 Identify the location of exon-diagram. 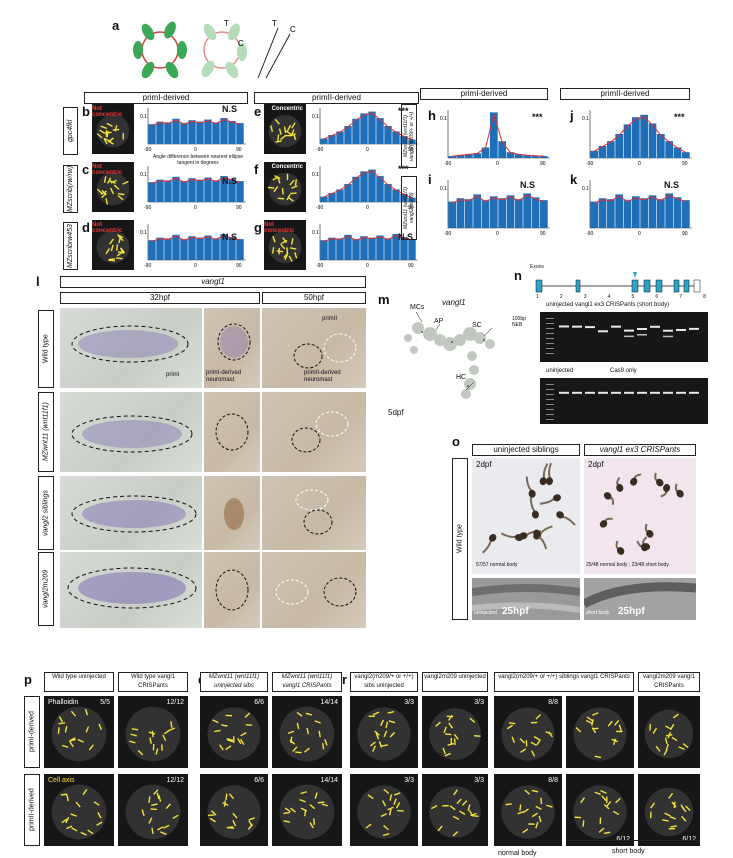
(618, 282).